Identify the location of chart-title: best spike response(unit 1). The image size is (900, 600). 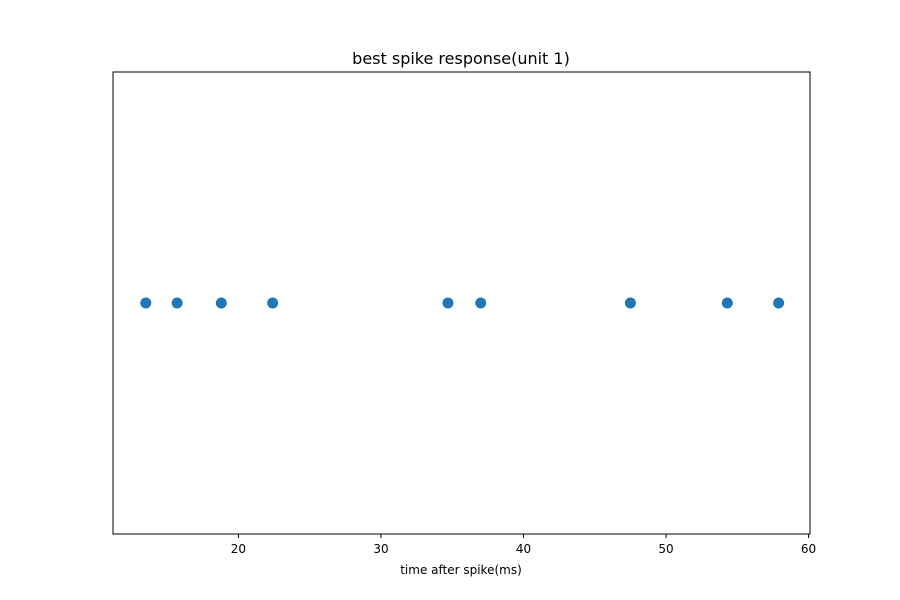
(461, 58).